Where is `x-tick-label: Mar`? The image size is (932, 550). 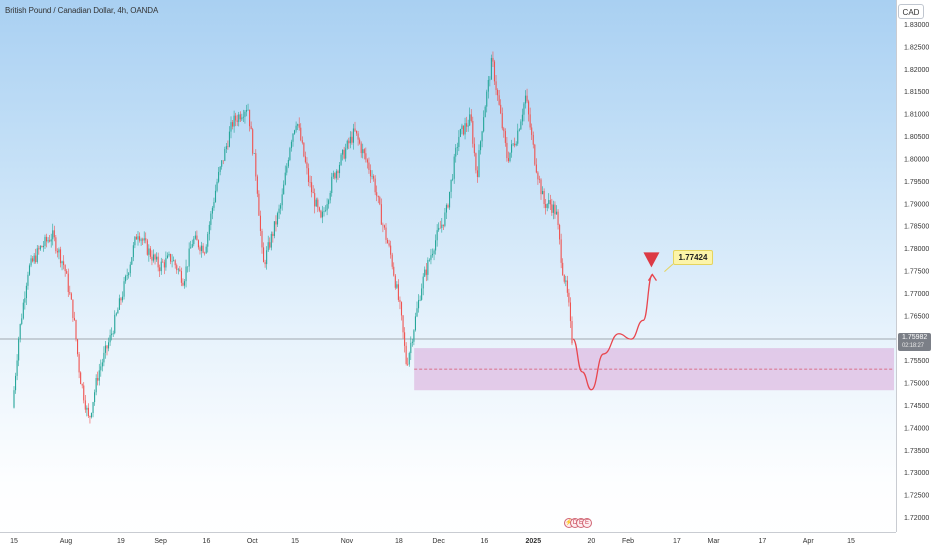
x-tick-label: Mar is located at coordinates (714, 541).